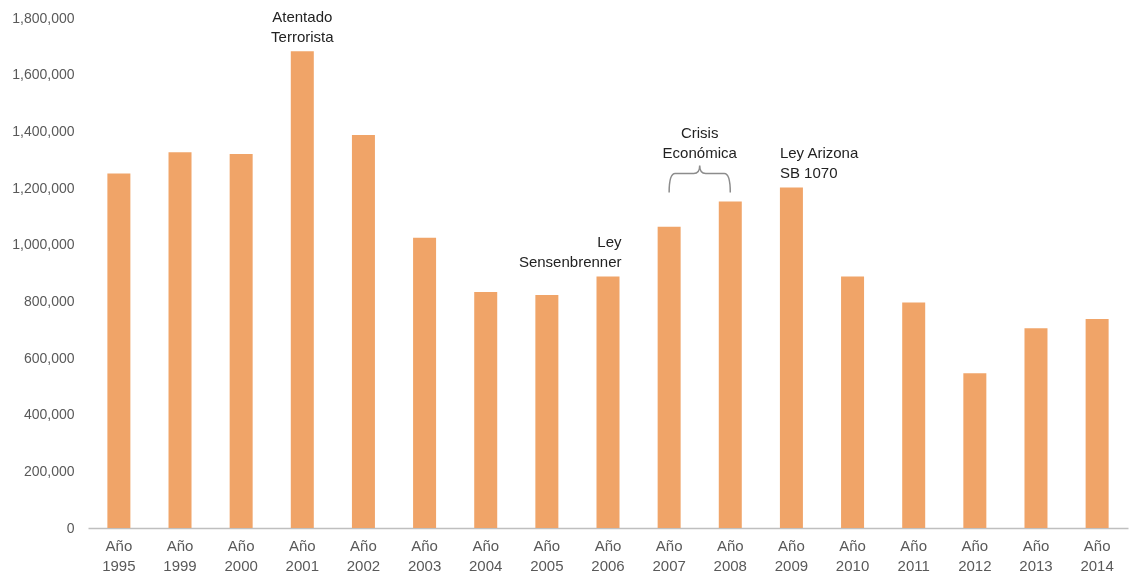 The width and height of the screenshot is (1137, 586). I want to click on y-tick-label: 1,200,000, so click(43, 187).